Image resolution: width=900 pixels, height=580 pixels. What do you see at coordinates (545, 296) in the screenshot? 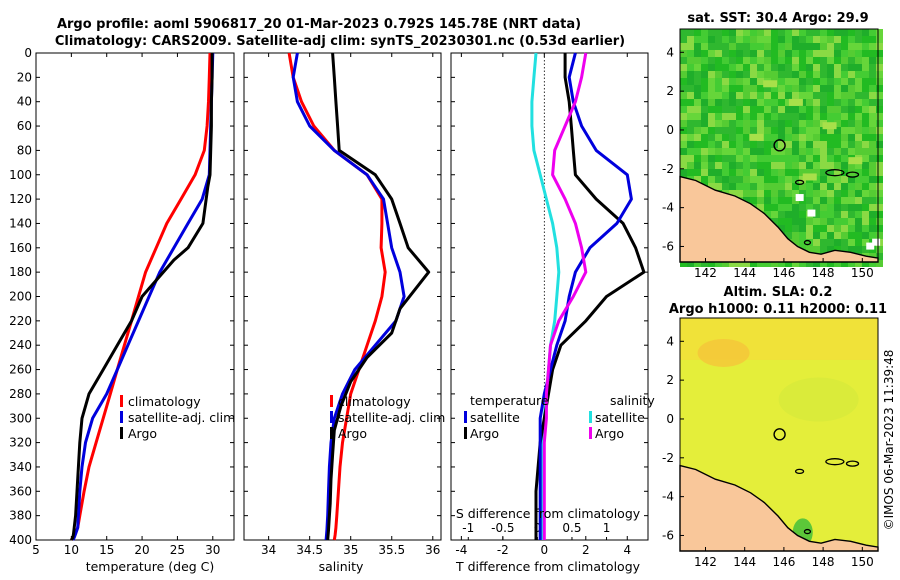
I see `series-line-t-satellite` at bounding box center [545, 296].